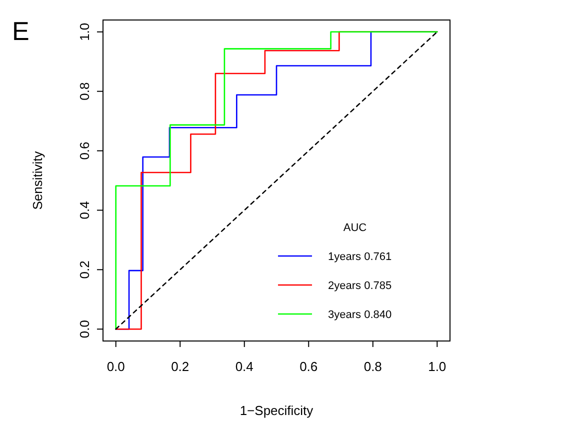 Image resolution: width=573 pixels, height=421 pixels. What do you see at coordinates (84, 210) in the screenshot?
I see `y-tick-label: 0.4` at bounding box center [84, 210].